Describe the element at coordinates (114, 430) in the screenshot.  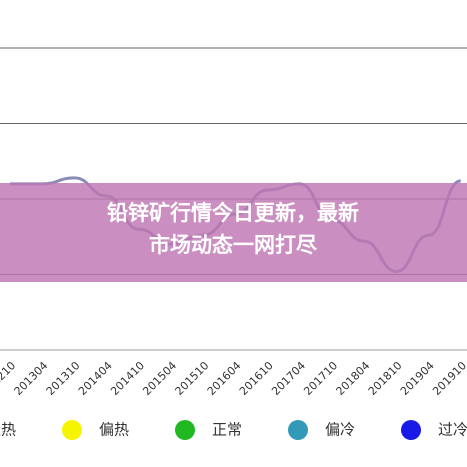
I see `legend-label: 偏热` at that location.